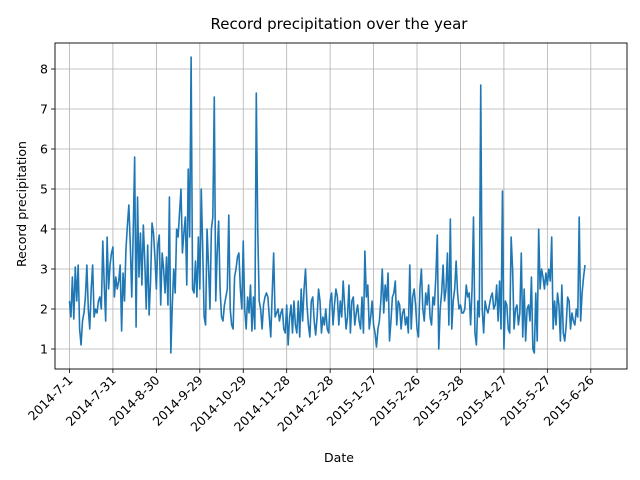  I want to click on y-tick-label: 6, so click(44, 149).